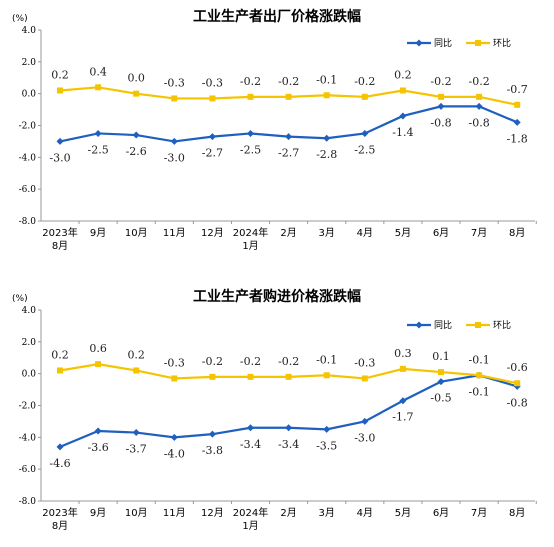 The width and height of the screenshot is (554, 547). I want to click on data-label-yoy: -4.6, so click(59, 463).